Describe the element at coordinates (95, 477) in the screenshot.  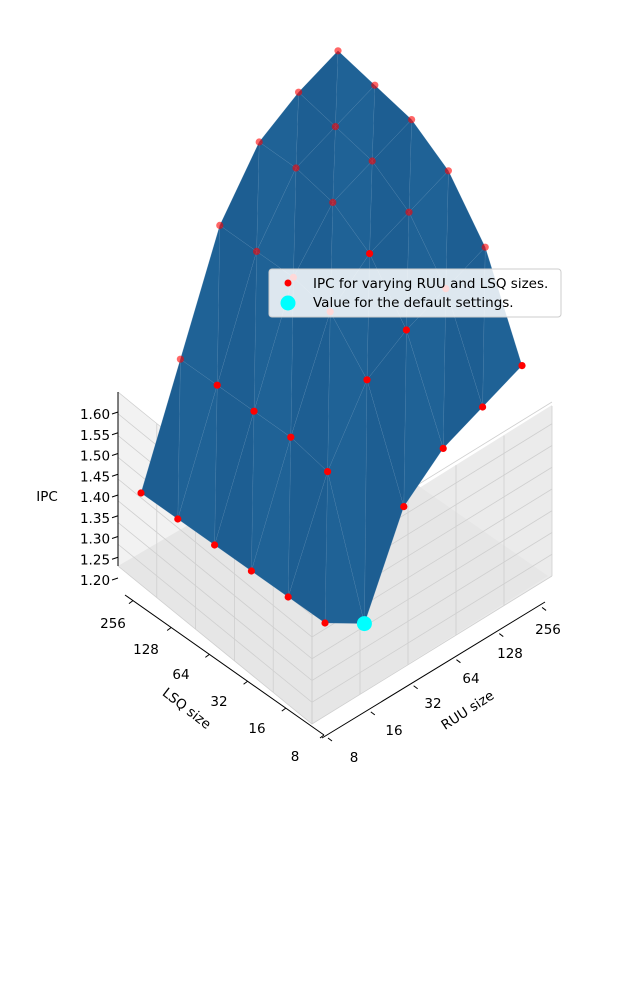
I see `z-tick-label: 1.45` at that location.